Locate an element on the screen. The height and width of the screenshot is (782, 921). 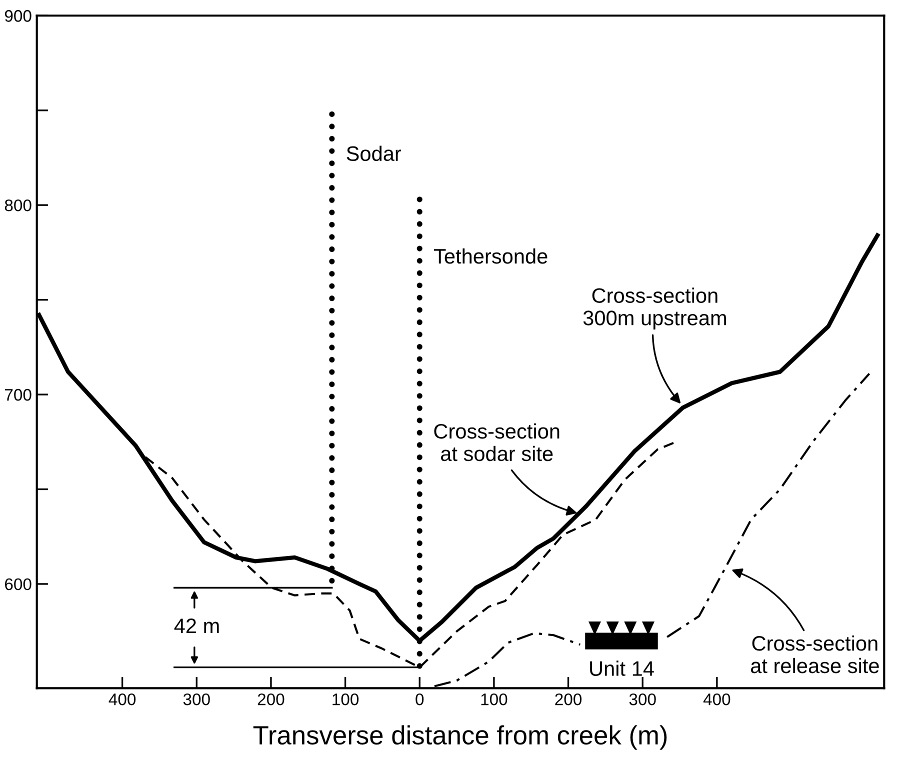
x-tick-label: 0 is located at coordinates (420, 699).